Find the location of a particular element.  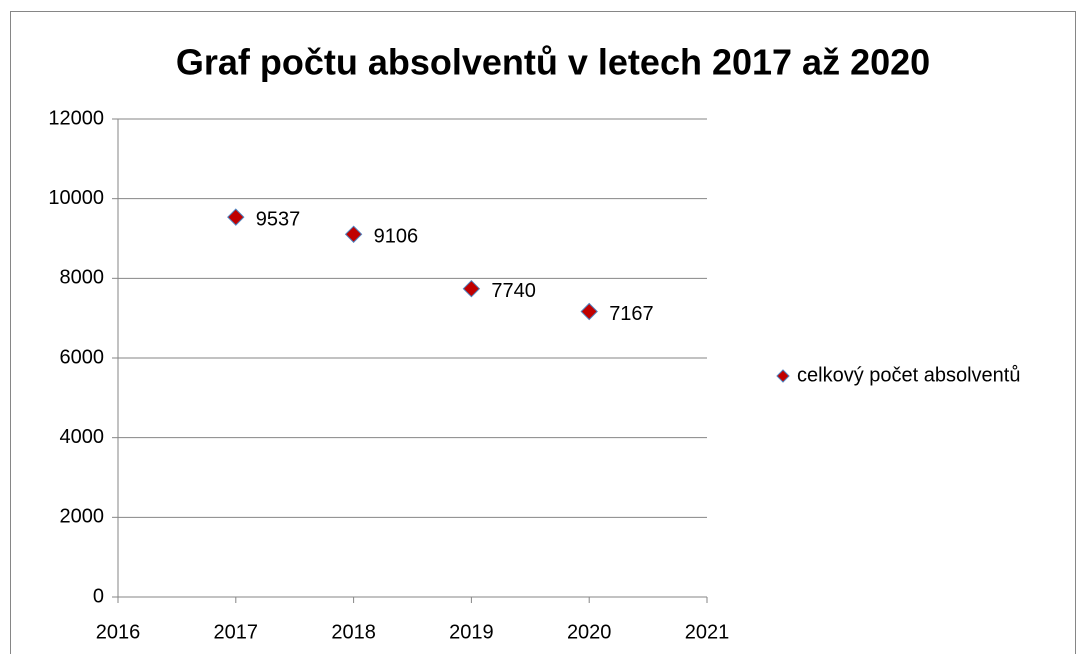

legend-label: celkový počet absolventů is located at coordinates (908, 375).